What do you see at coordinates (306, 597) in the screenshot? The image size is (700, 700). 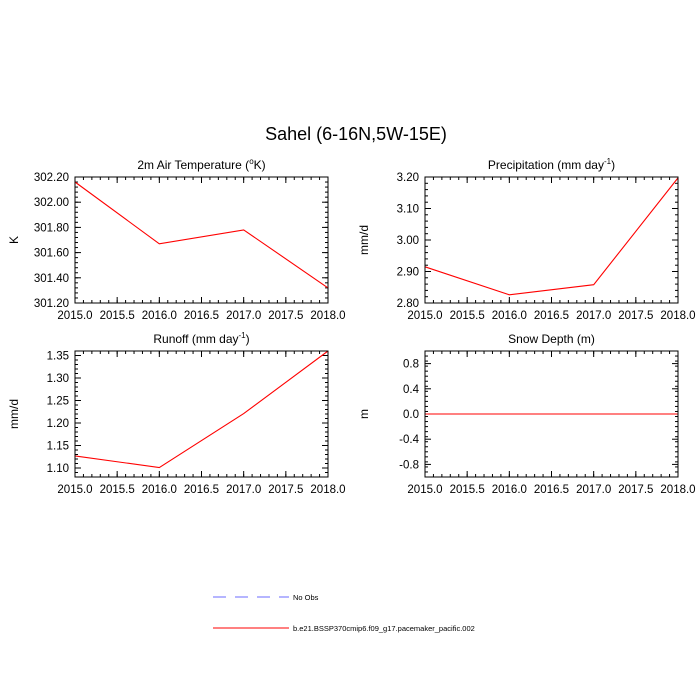 I see `legend-label: No Obs` at bounding box center [306, 597].